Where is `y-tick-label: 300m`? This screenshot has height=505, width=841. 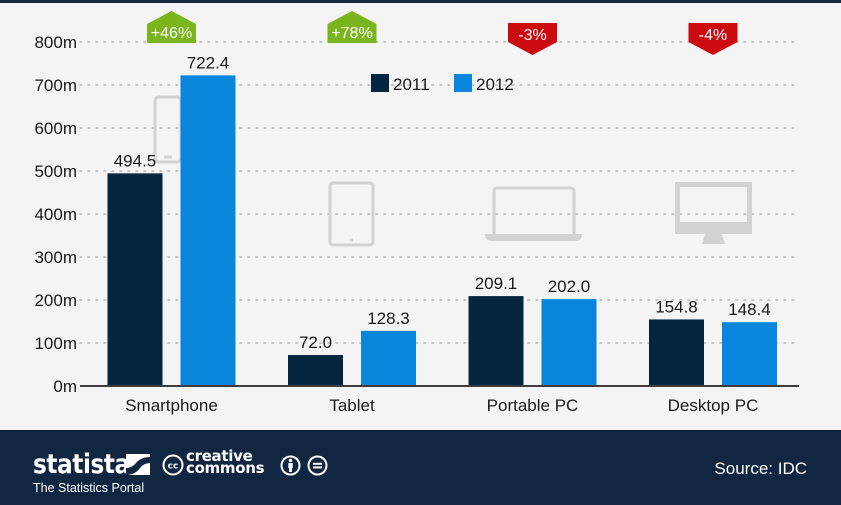
y-tick-label: 300m is located at coordinates (55, 257).